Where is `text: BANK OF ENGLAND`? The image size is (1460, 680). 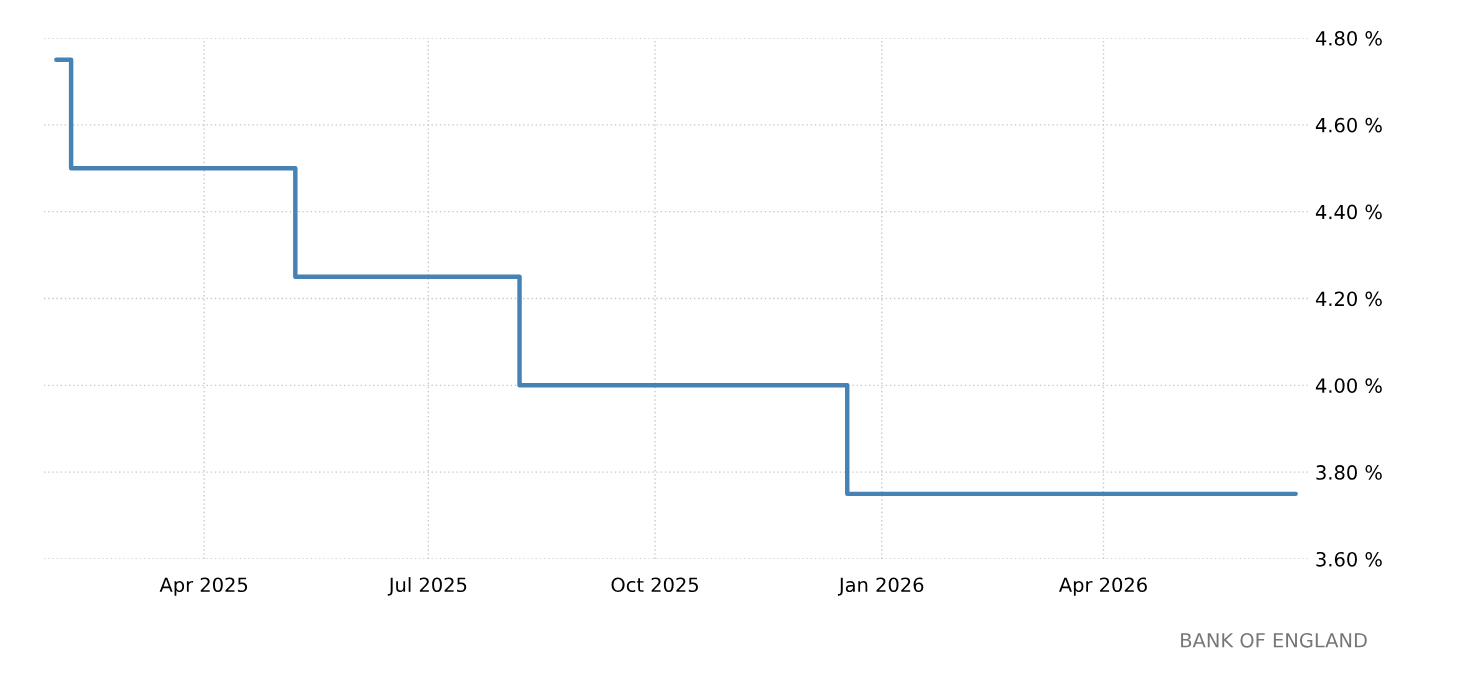
text: BANK OF ENGLAND is located at coordinates (1274, 640).